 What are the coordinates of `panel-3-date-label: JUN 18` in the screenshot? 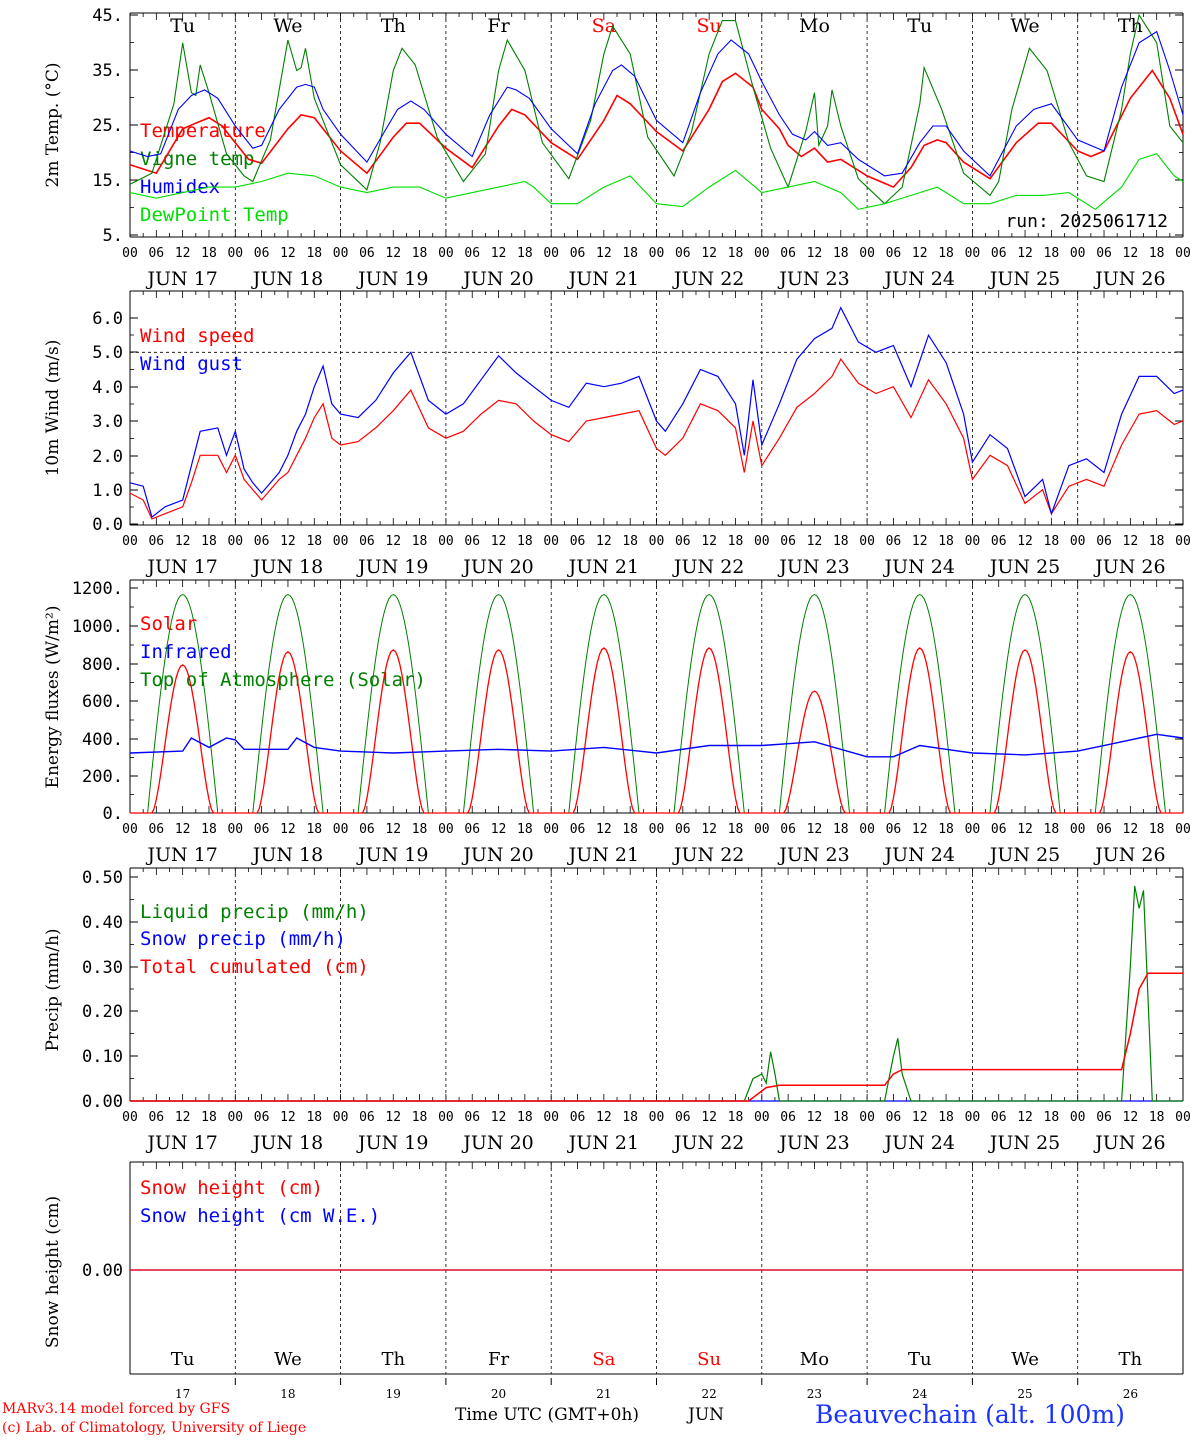 It's located at (287, 855).